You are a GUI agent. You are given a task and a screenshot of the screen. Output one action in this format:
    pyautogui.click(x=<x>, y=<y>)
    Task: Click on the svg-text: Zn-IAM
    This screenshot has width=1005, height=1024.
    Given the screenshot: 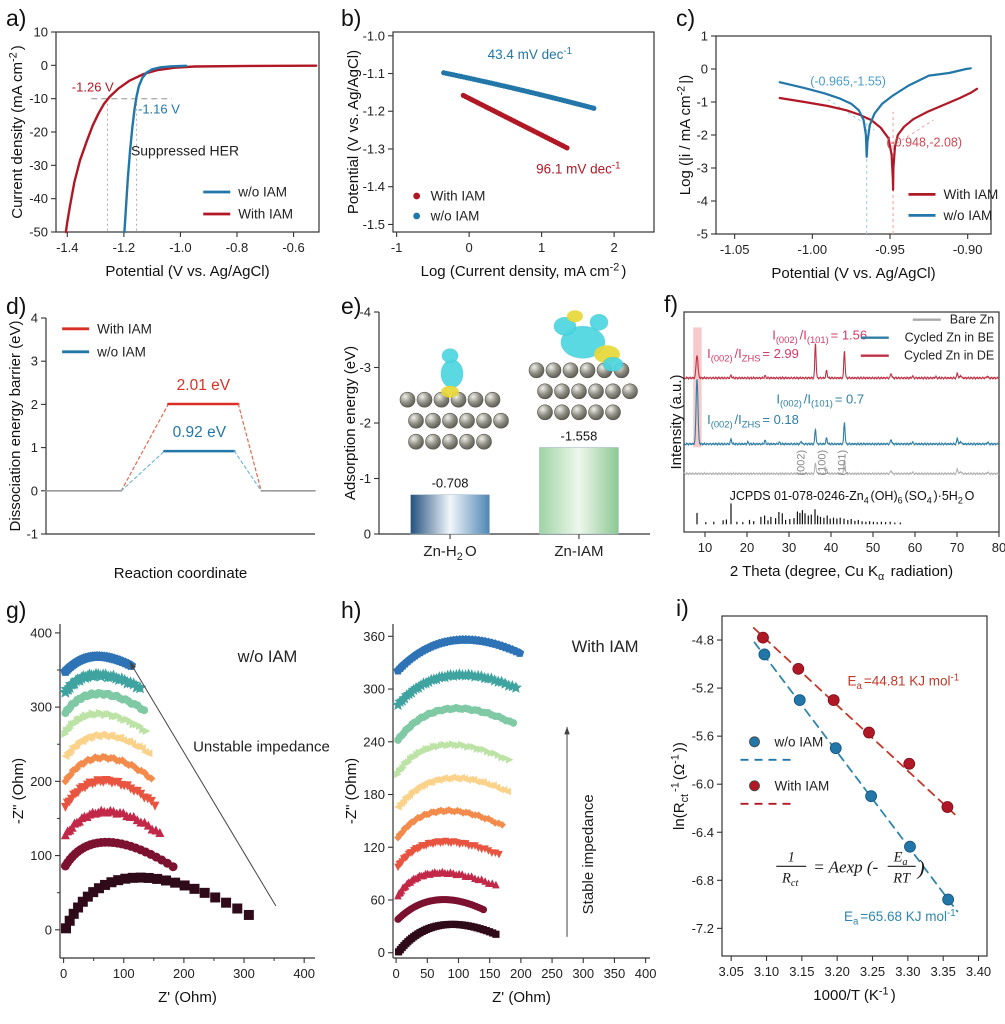 What is the action you would take?
    pyautogui.click(x=578, y=551)
    